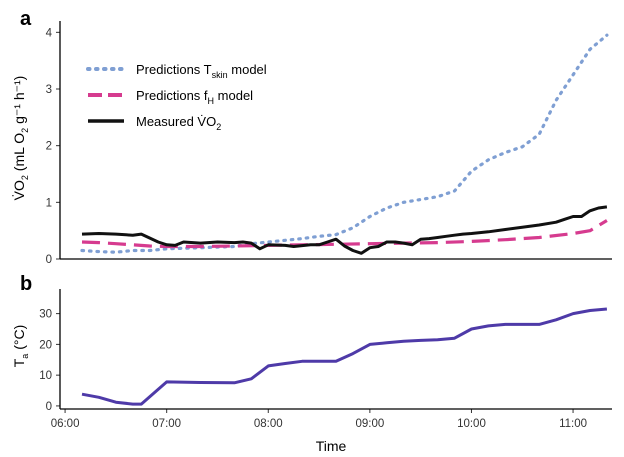 The height and width of the screenshot is (457, 624). I want to click on b-ytick-label: 0, so click(49, 407).